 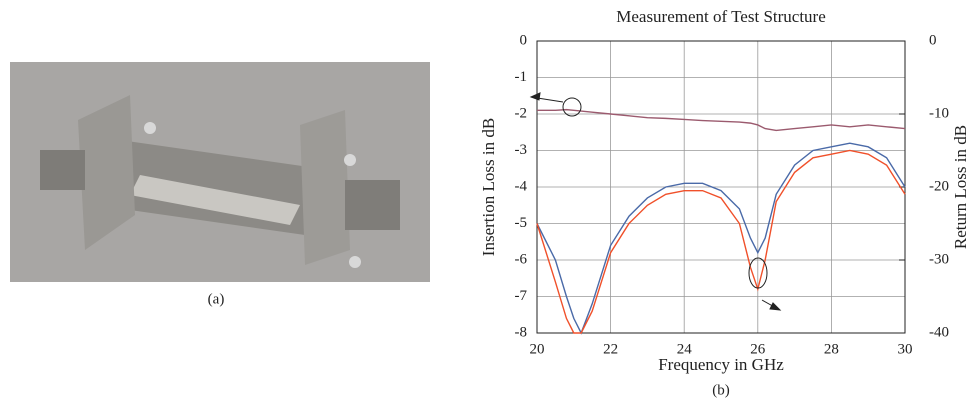 I want to click on data-line, so click(x=721, y=120).